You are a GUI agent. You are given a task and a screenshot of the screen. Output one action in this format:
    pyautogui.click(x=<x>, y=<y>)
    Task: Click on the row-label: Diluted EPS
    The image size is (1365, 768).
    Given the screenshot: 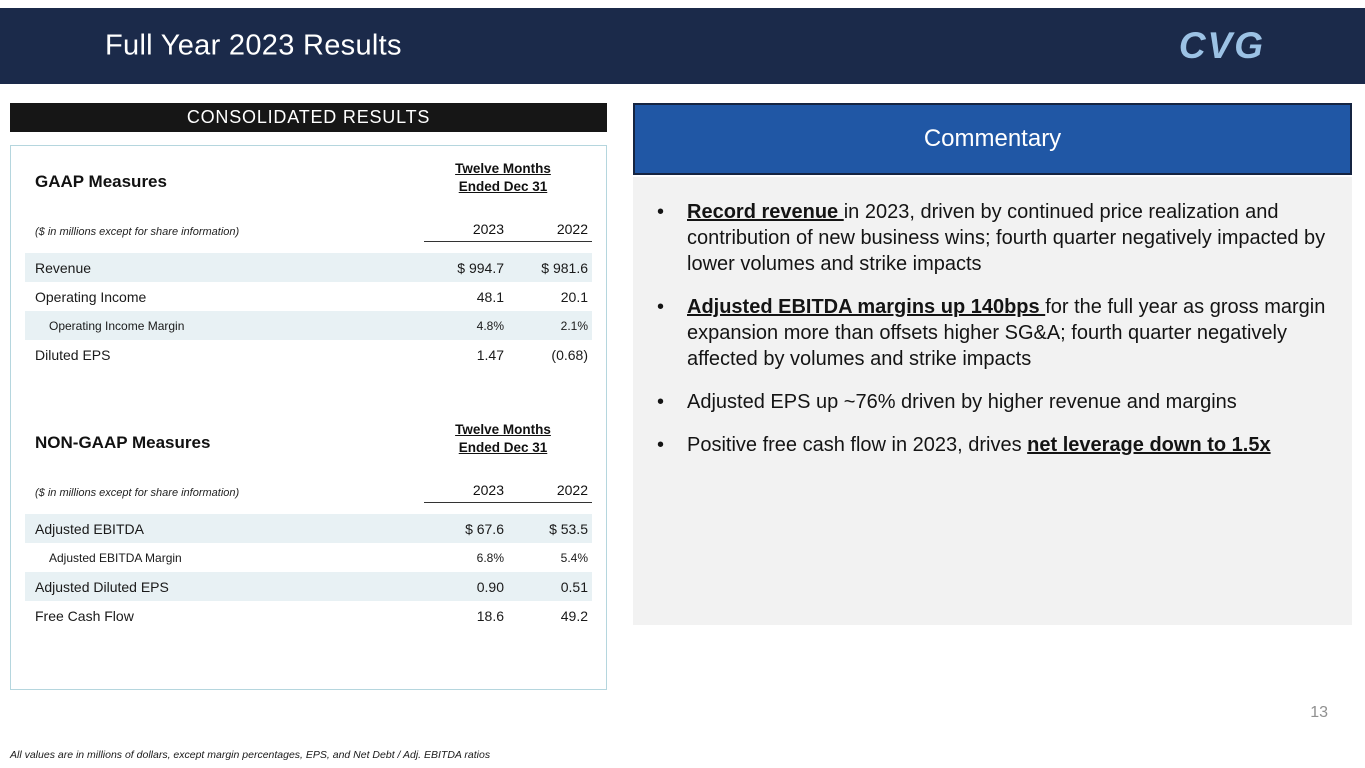 What is the action you would take?
    pyautogui.click(x=73, y=354)
    